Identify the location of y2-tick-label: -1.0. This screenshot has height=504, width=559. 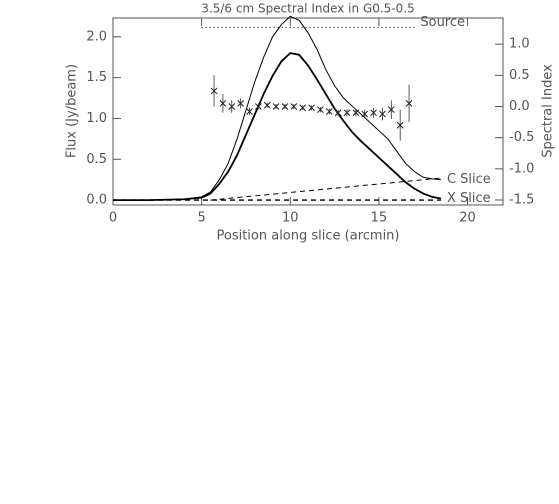
(521, 168).